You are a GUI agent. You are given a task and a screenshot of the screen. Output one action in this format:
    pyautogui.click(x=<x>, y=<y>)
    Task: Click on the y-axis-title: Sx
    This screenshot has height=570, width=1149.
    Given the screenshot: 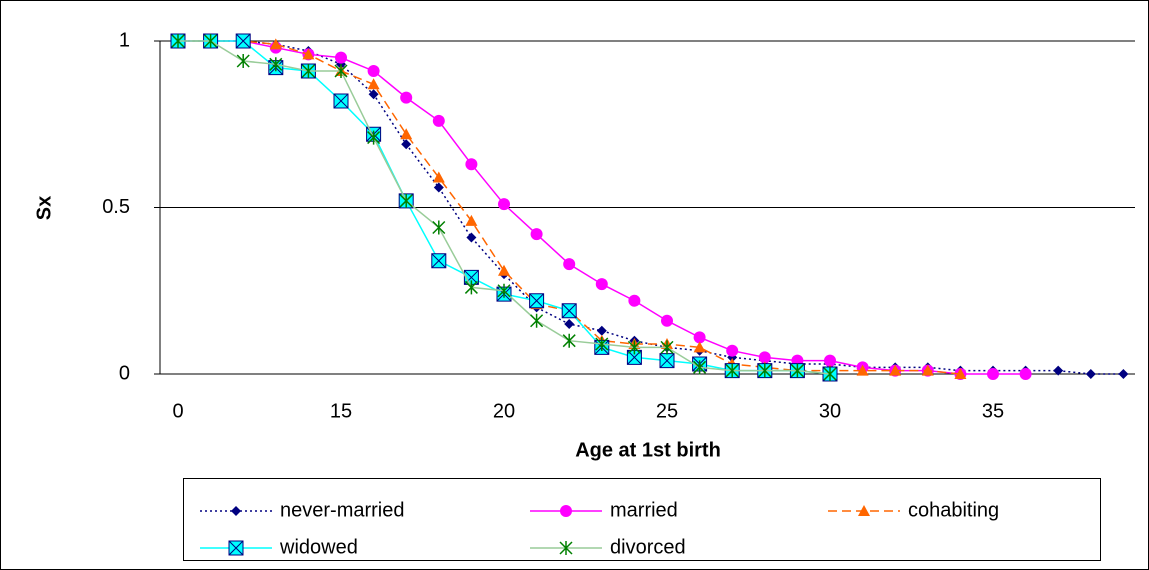 What is the action you would take?
    pyautogui.click(x=44, y=208)
    